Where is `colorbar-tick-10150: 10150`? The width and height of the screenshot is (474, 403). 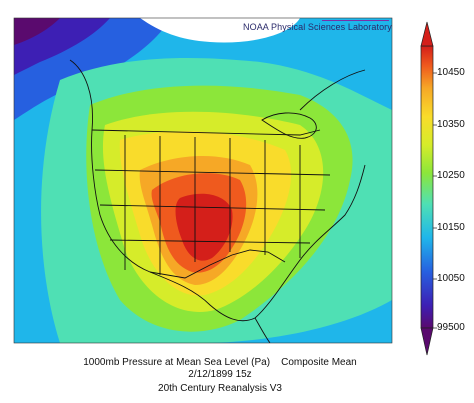
colorbar-tick-10150: 10150 is located at coordinates (451, 227).